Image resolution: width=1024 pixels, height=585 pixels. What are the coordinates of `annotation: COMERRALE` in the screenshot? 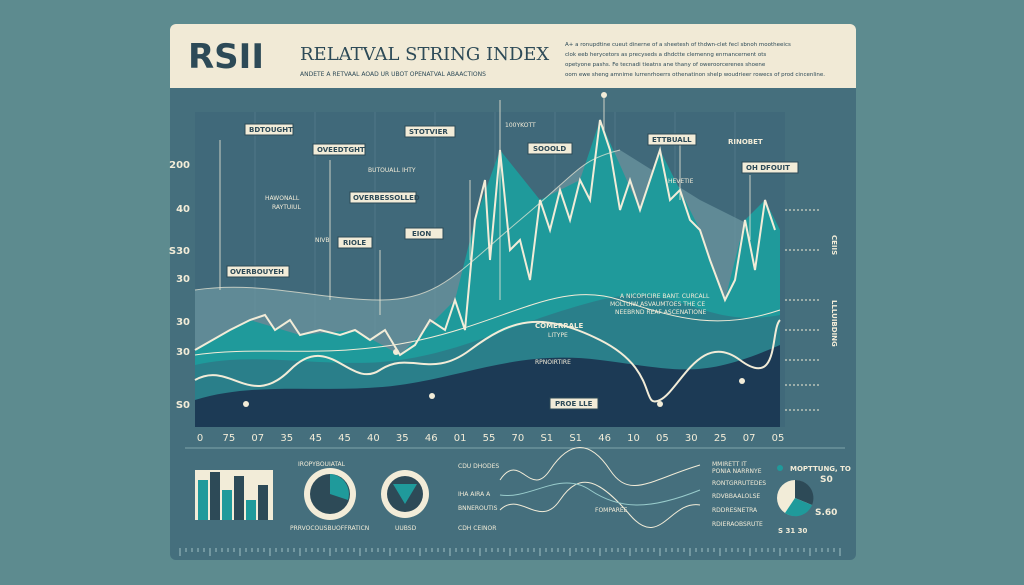 It's located at (559, 326).